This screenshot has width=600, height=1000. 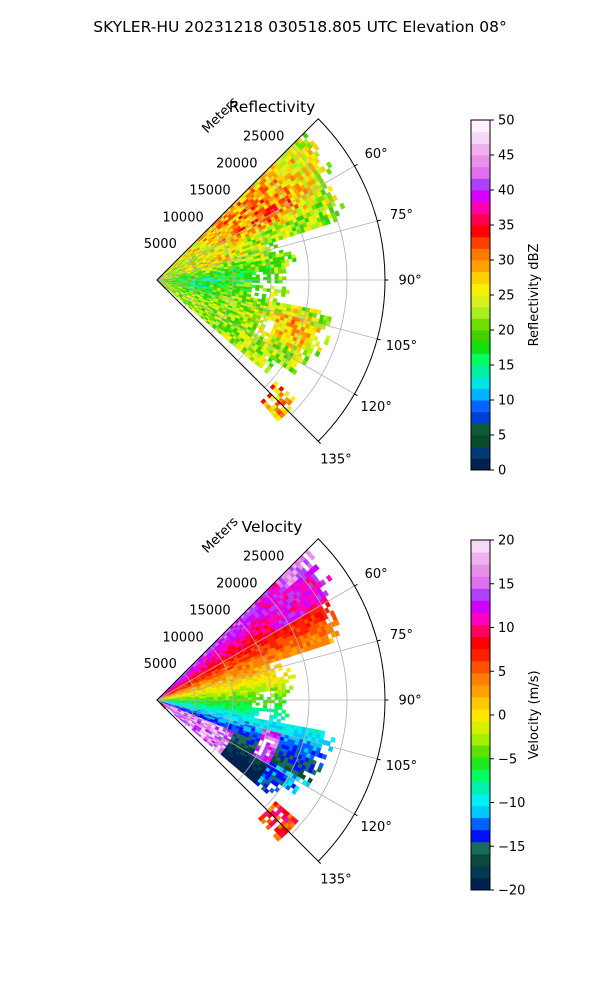 What do you see at coordinates (506, 121) in the screenshot?
I see `colorbar-tick-label: 50` at bounding box center [506, 121].